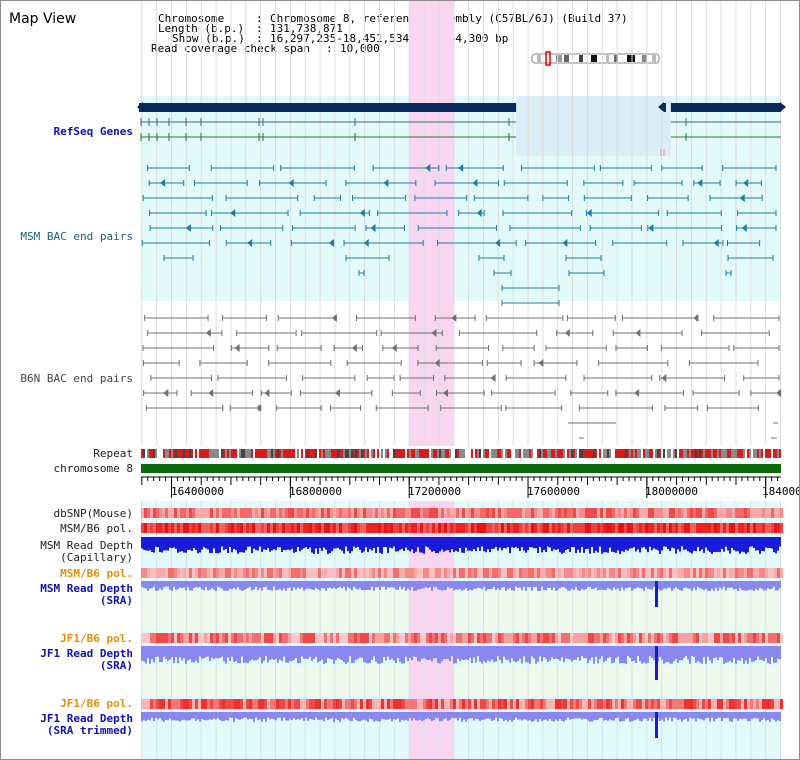  Describe the element at coordinates (116, 600) in the screenshot. I see `track-label-msm-depth-sra-sub: (SRA)` at that location.